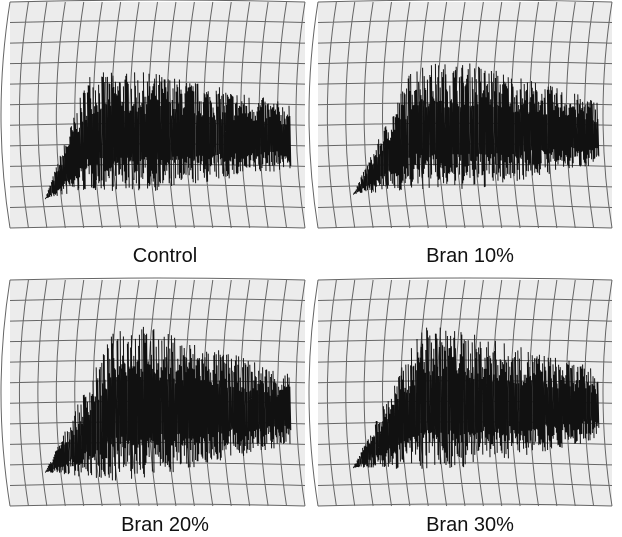 This screenshot has height=537, width=622. I want to click on panel-label: Bran 30%, so click(470, 525).